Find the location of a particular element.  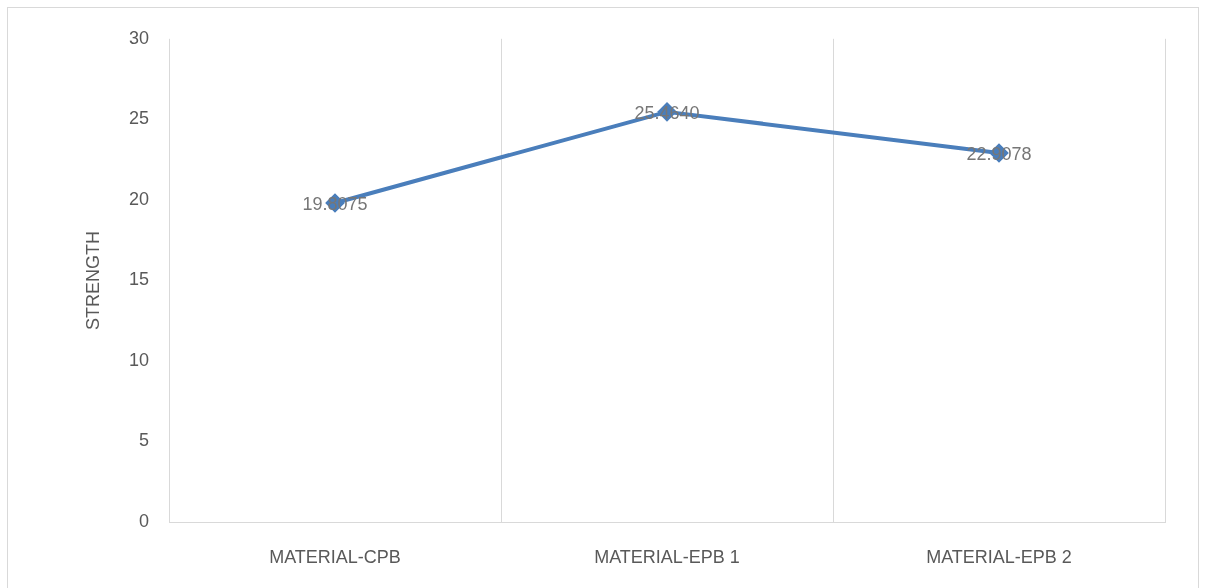

y-tick-label: 20 is located at coordinates (138, 198).